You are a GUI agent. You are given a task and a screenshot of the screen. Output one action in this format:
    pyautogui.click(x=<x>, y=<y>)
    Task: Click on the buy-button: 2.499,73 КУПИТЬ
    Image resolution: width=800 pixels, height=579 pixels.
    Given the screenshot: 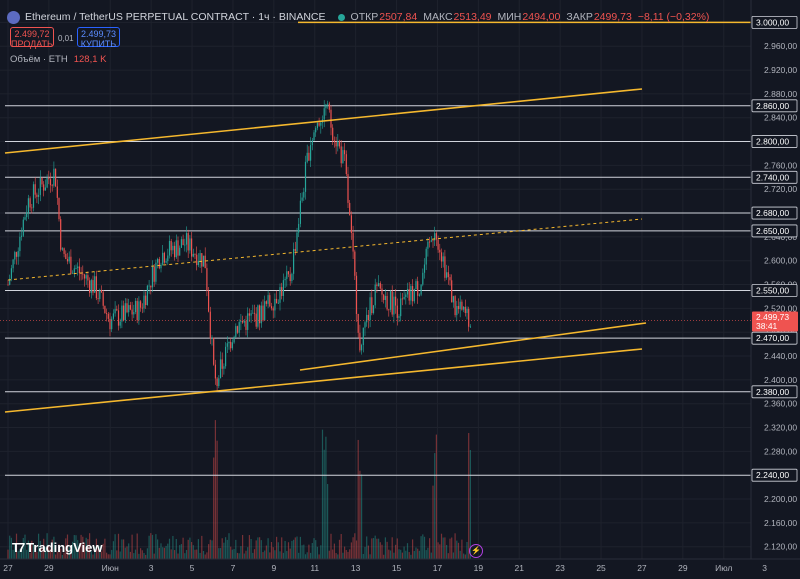 What is the action you would take?
    pyautogui.click(x=98, y=38)
    